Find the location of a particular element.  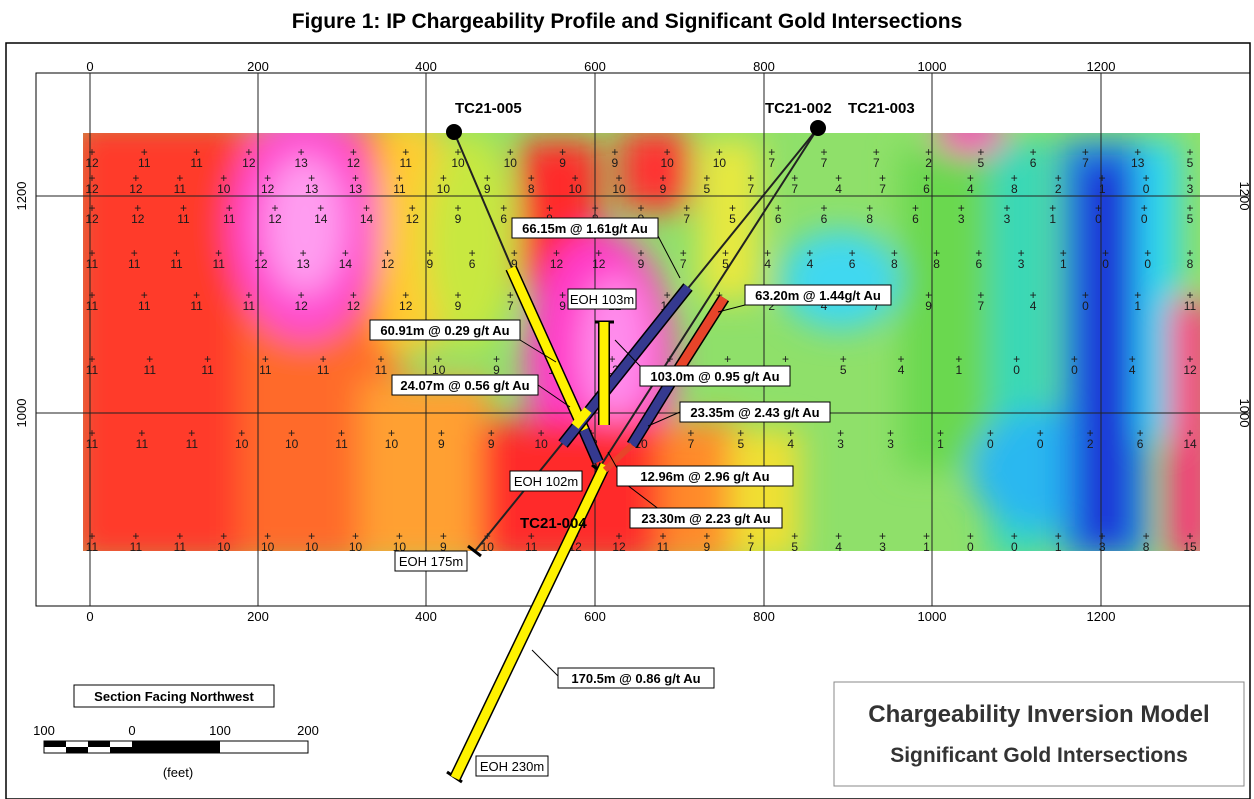

x-tick-label: 400 is located at coordinates (426, 616).